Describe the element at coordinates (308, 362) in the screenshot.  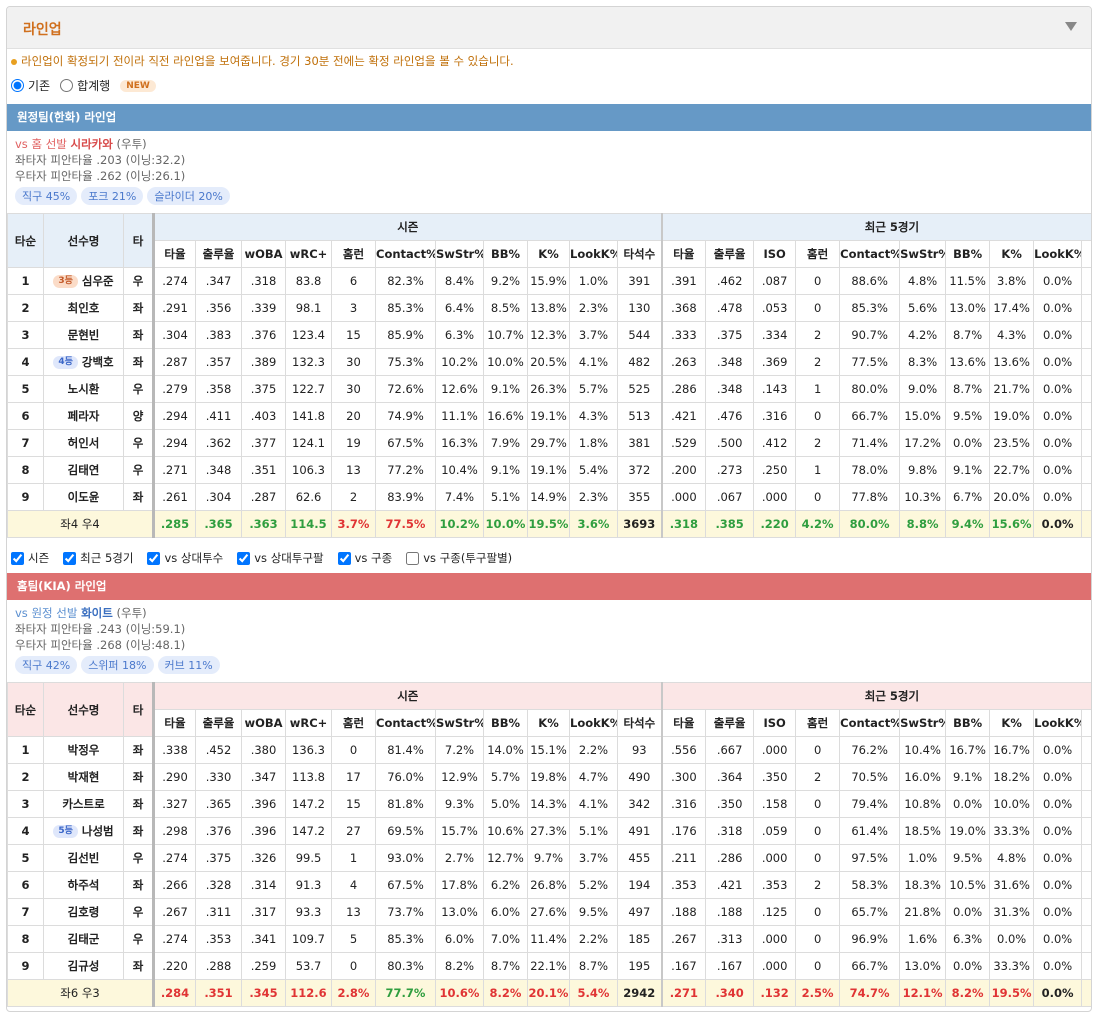
I see `stat-cell: 132.3` at that location.